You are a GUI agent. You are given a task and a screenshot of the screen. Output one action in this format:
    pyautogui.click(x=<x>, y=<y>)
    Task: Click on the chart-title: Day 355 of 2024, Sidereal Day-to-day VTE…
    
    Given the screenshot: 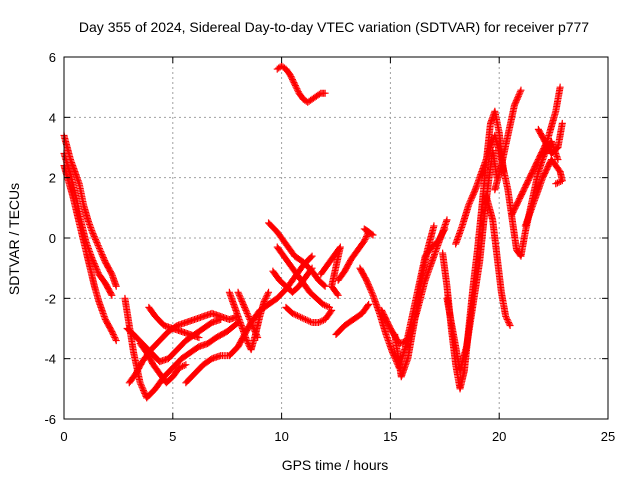 What is the action you would take?
    pyautogui.click(x=334, y=27)
    